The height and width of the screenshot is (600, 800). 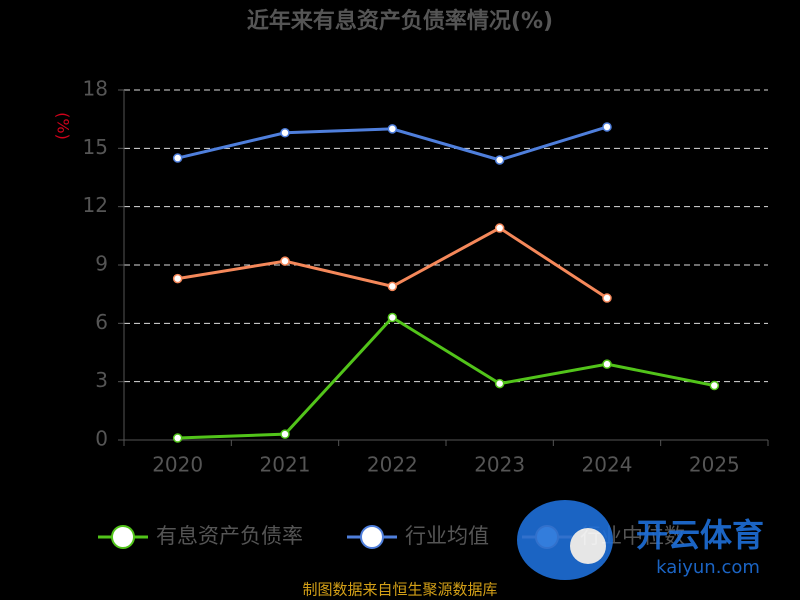 What do you see at coordinates (708, 567) in the screenshot?
I see `watermark-url: kaiyun.com` at bounding box center [708, 567].